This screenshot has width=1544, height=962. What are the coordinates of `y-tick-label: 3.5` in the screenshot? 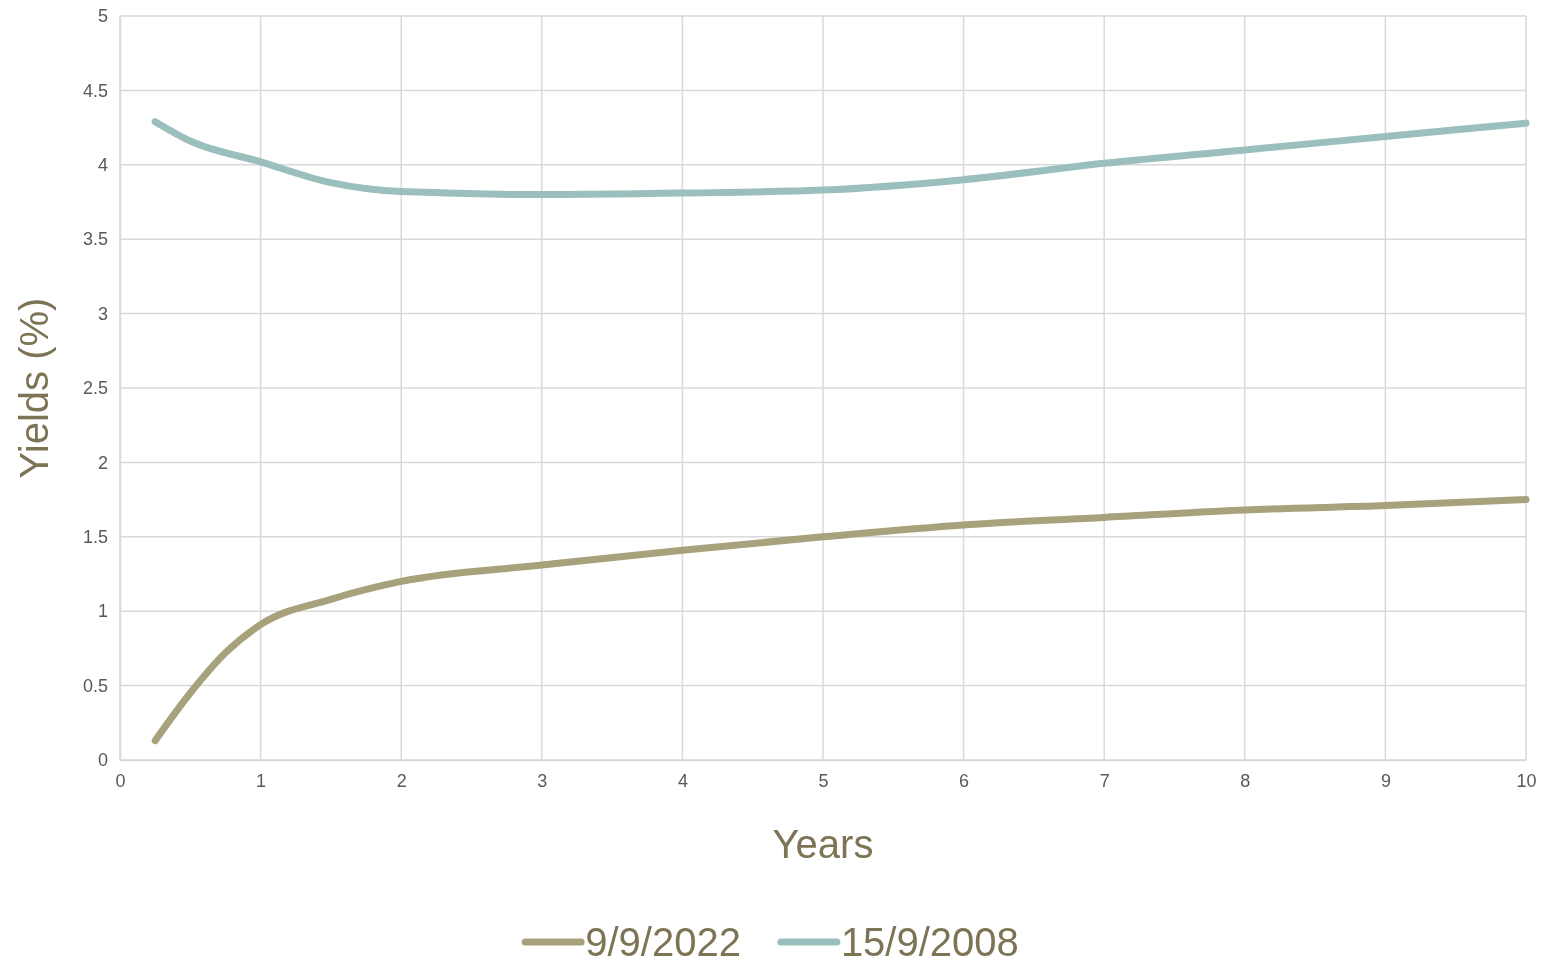 It's located at (95, 239).